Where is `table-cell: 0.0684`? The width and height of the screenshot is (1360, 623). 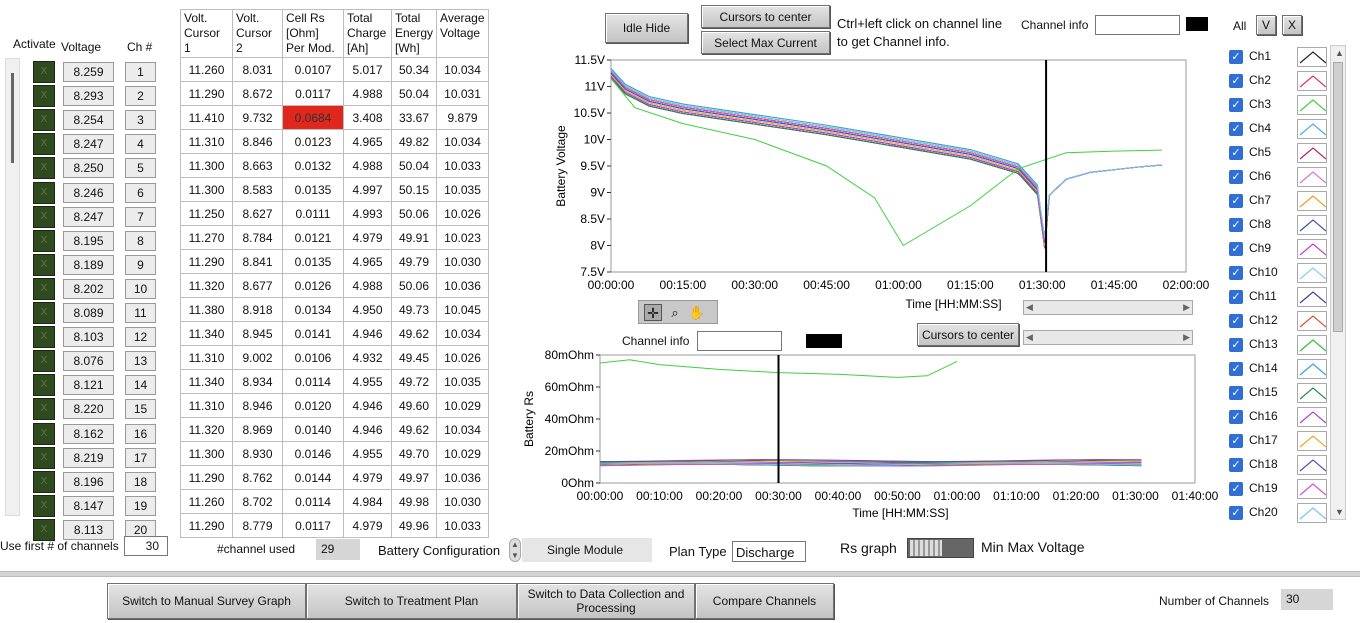
table-cell: 0.0684 is located at coordinates (313, 117).